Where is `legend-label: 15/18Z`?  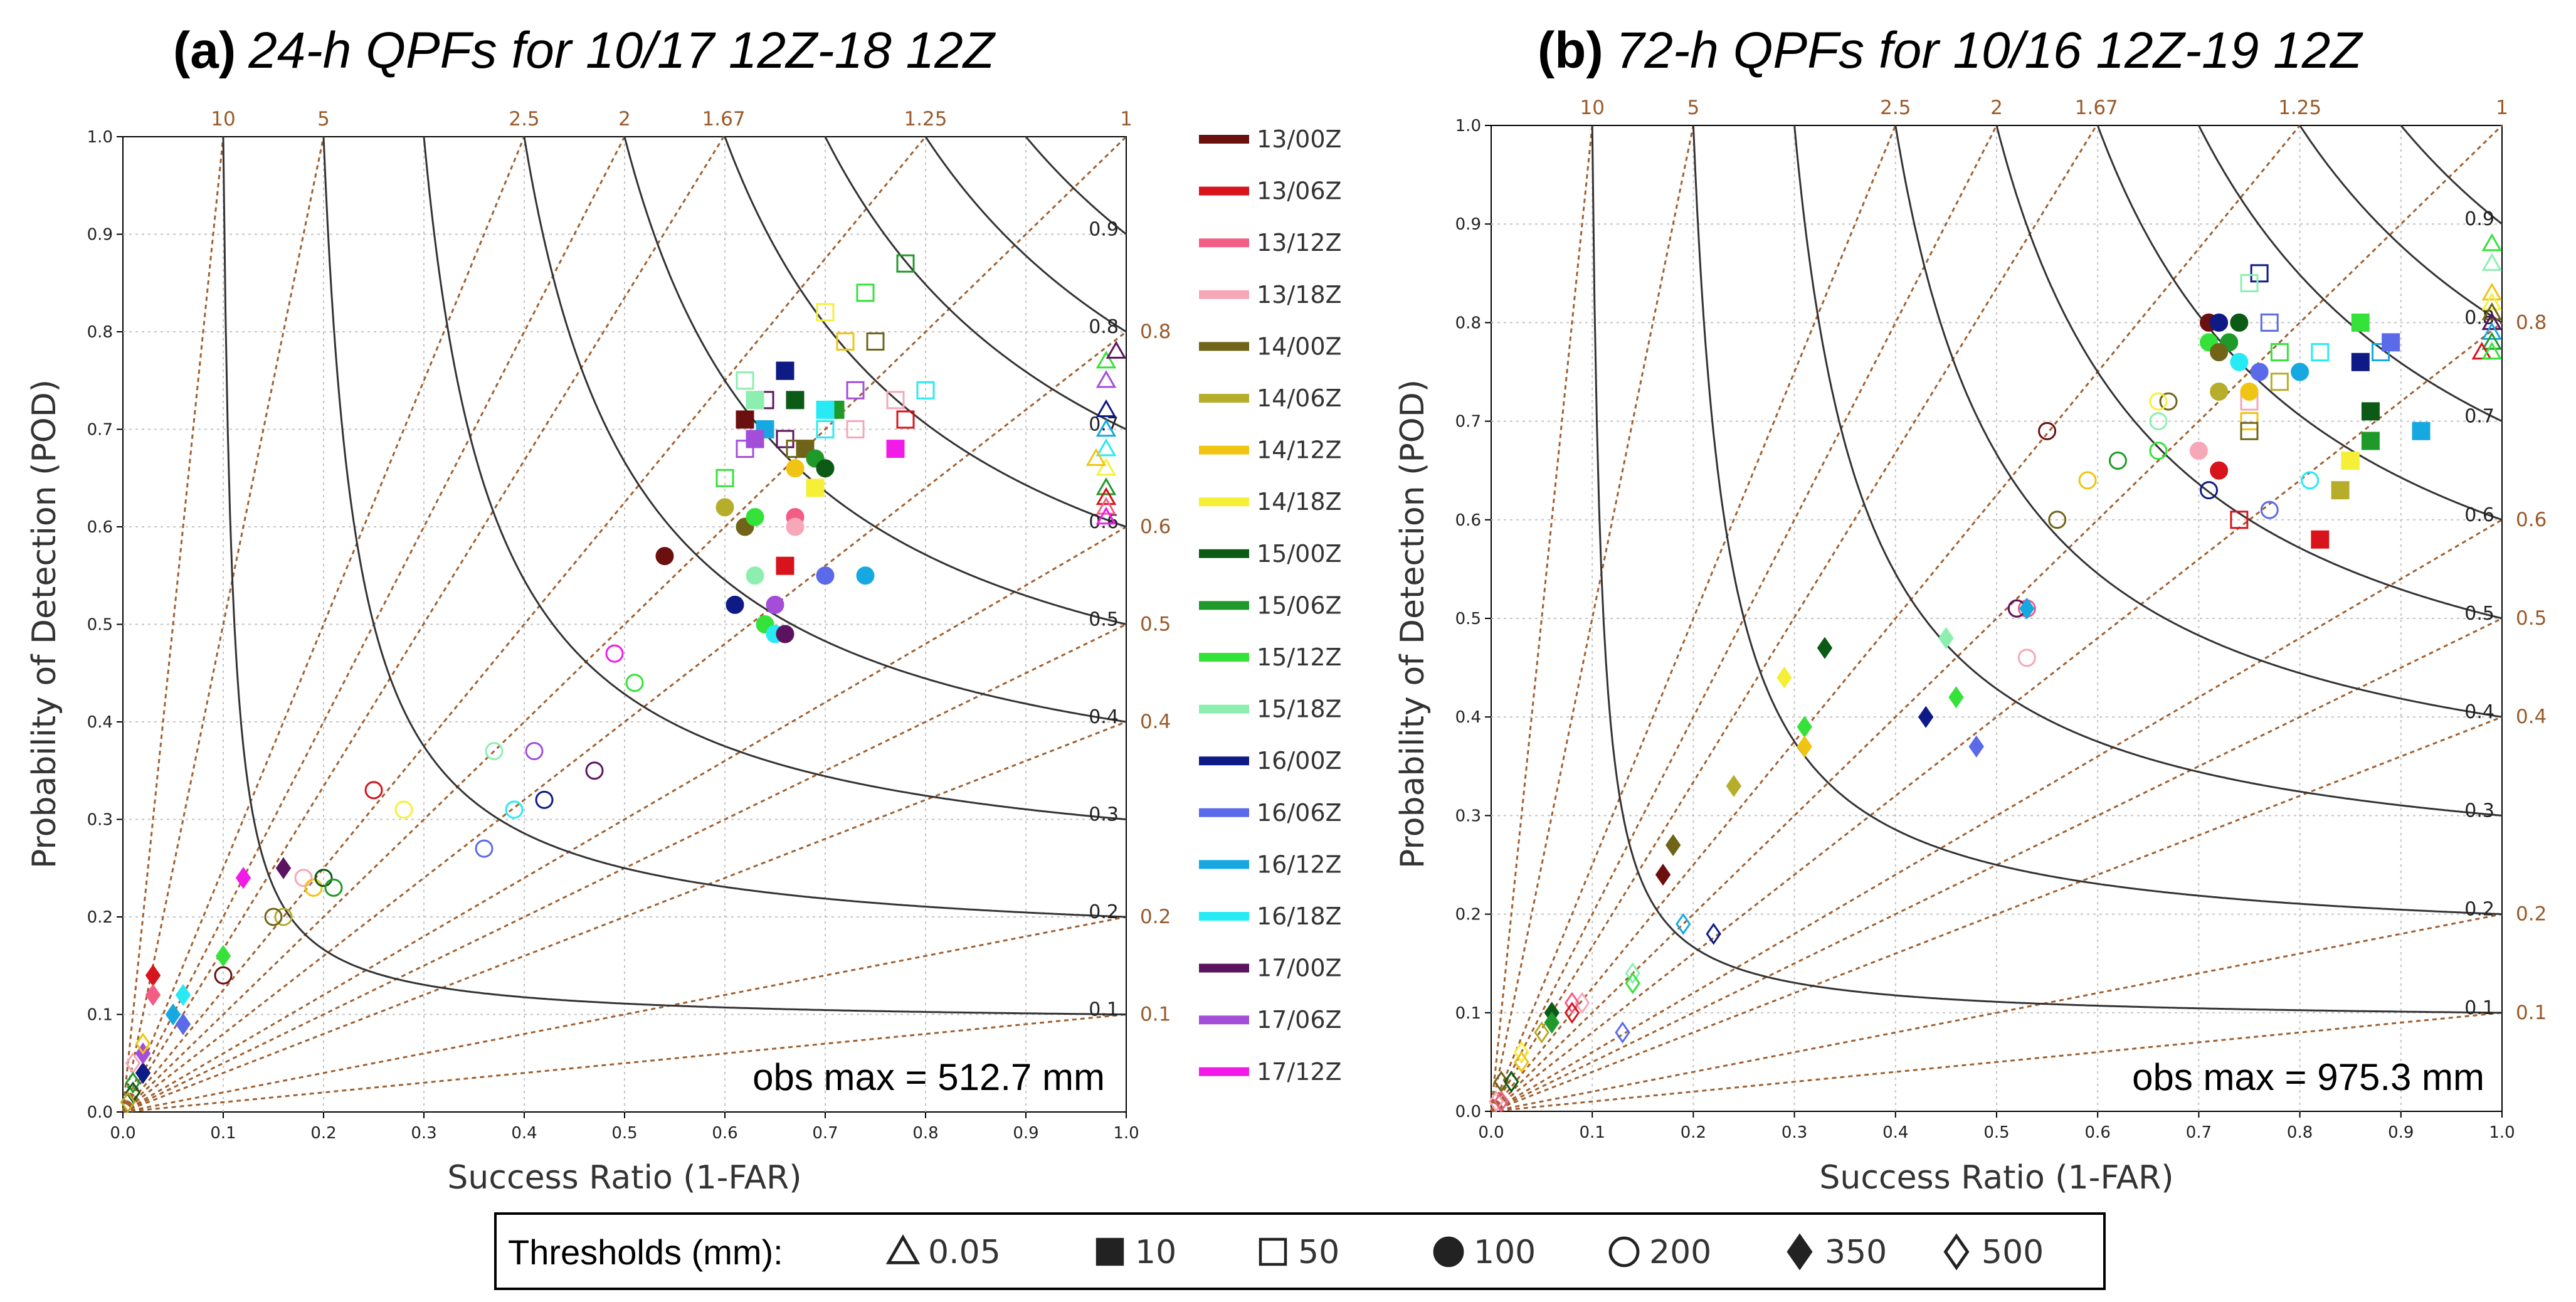
legend-label: 15/18Z is located at coordinates (1299, 709).